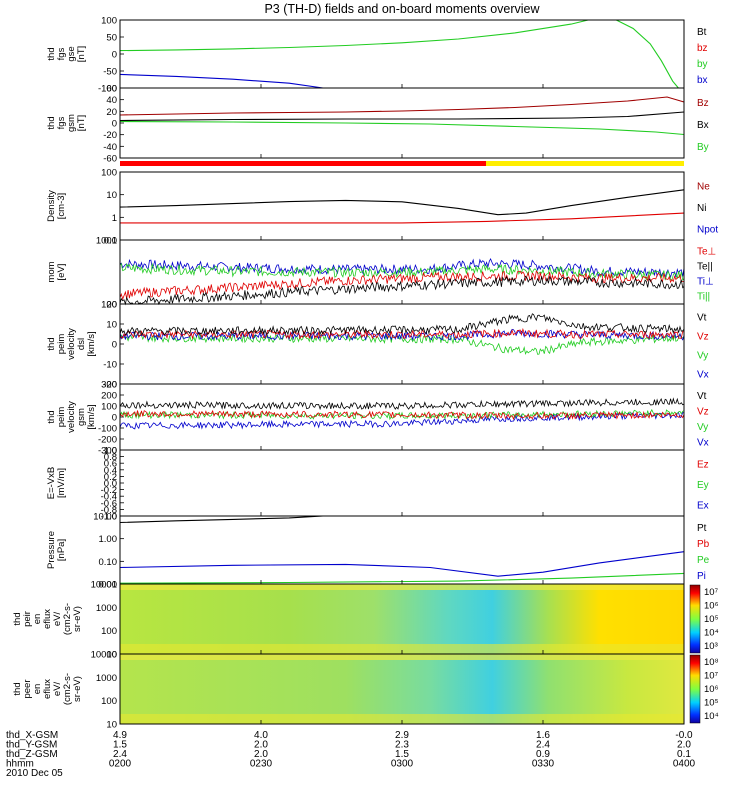  Describe the element at coordinates (701, 208) in the screenshot. I see `legend-density-Ni: Ni` at that location.